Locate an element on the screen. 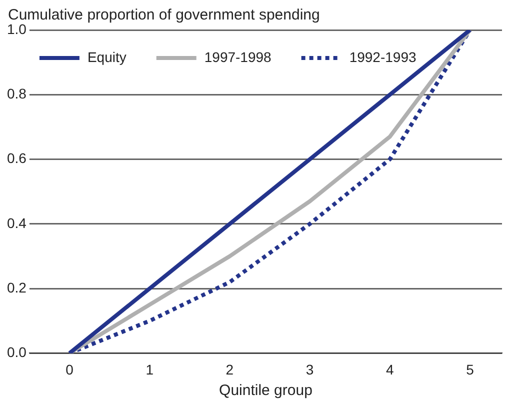  x-tick-label: 4 is located at coordinates (390, 369).